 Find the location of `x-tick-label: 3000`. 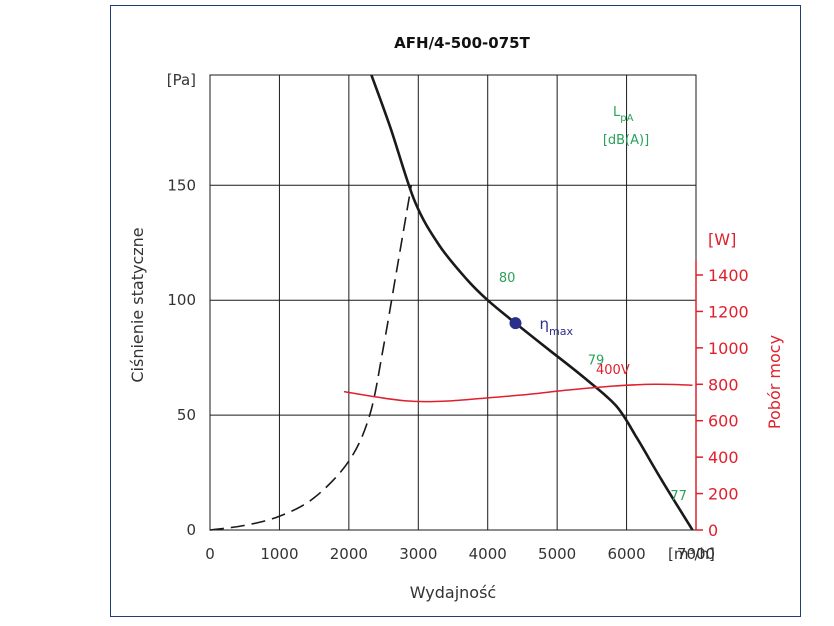

x-tick-label: 3000 is located at coordinates (418, 554).